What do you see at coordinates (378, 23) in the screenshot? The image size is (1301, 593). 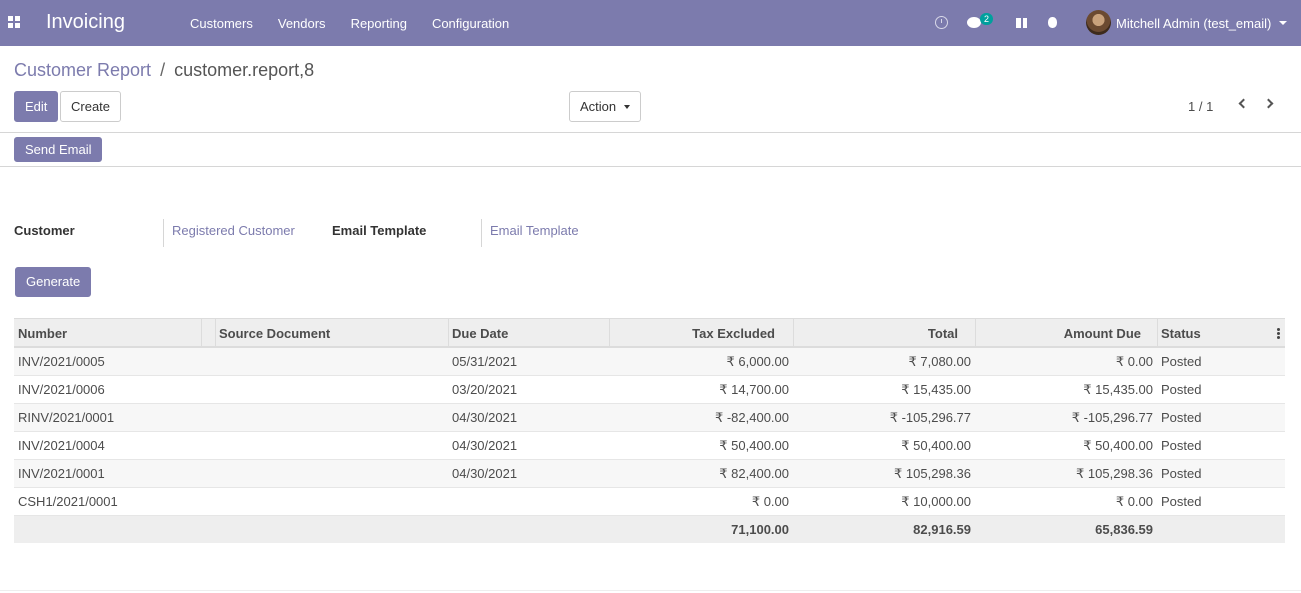 I see `menu-reporting: Reporting` at bounding box center [378, 23].